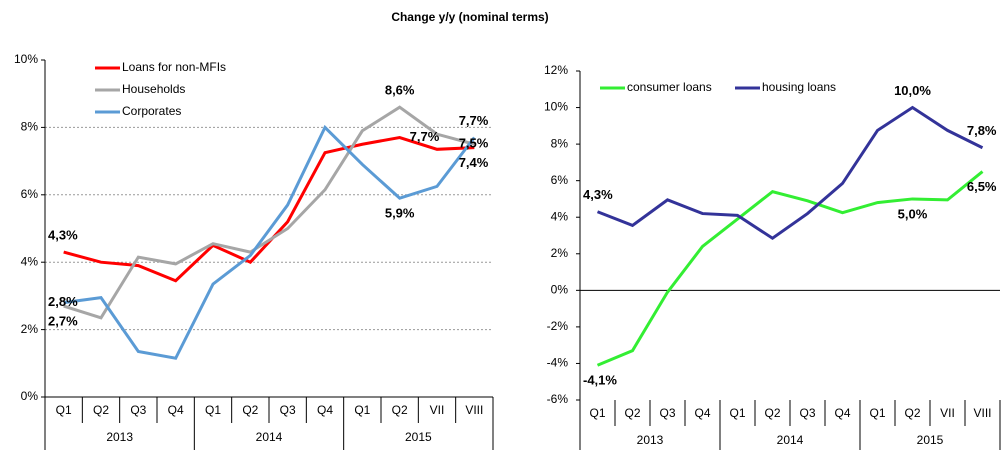 The width and height of the screenshot is (1002, 450). What do you see at coordinates (600, 380) in the screenshot?
I see `data-label: -4,1%` at bounding box center [600, 380].